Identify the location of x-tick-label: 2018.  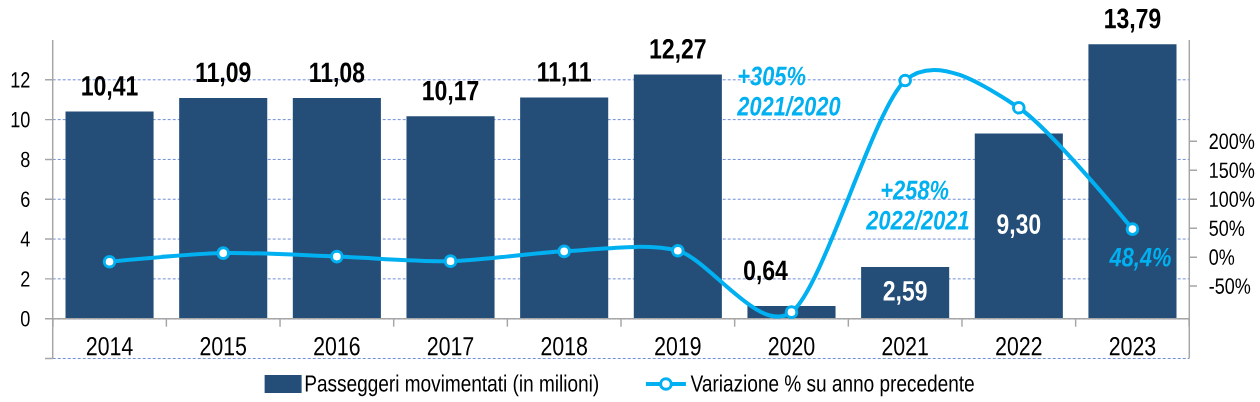
(564, 346).